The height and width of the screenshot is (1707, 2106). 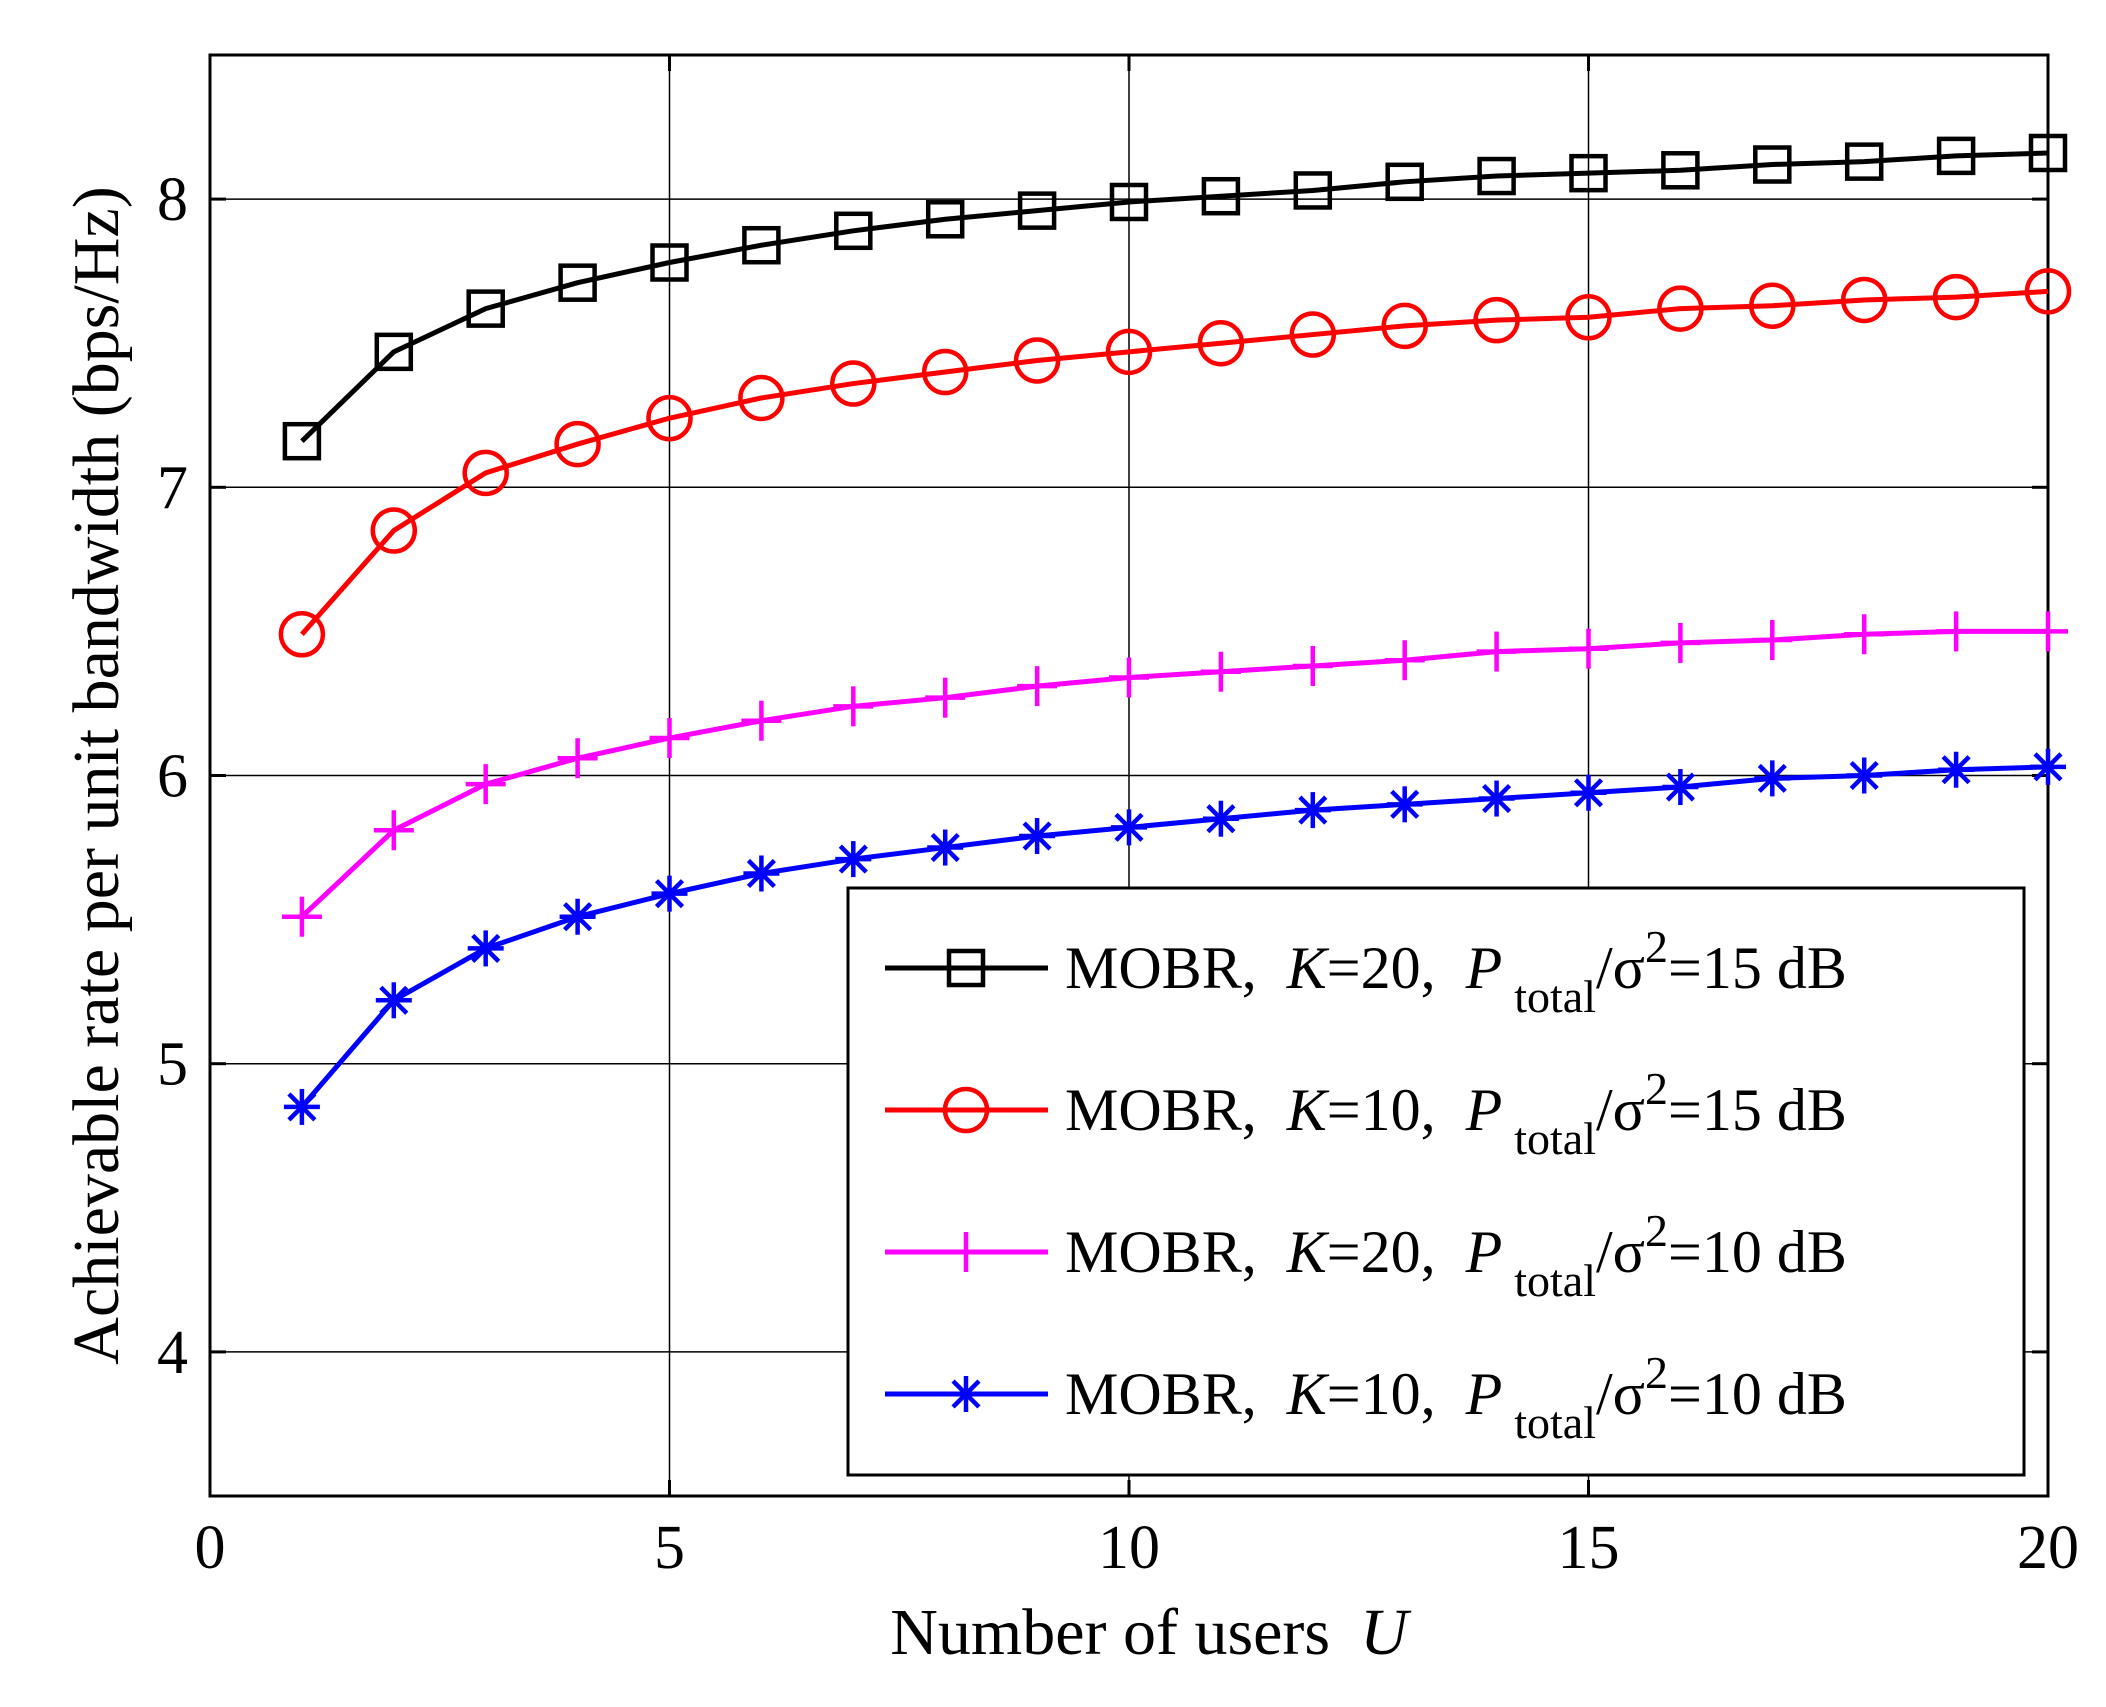 I want to click on legend-label-part: =20,, so click(x=1381, y=1252).